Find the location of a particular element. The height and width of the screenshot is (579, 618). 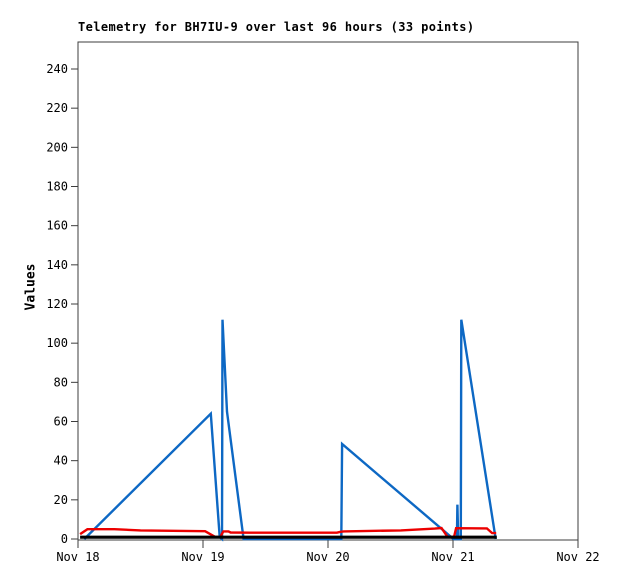

y-tick-label: 80 is located at coordinates (61, 382).